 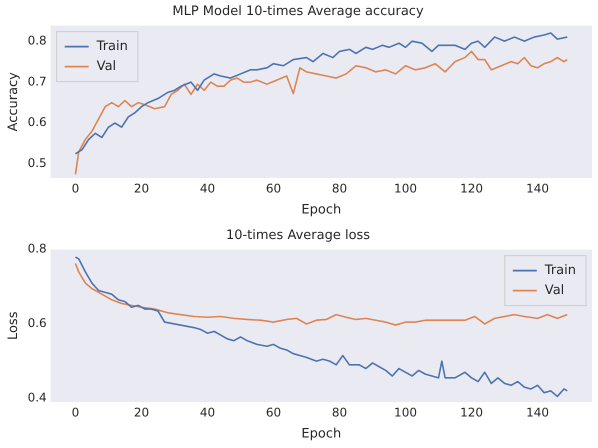 I want to click on y-axis-title: Loss, so click(x=14, y=325).